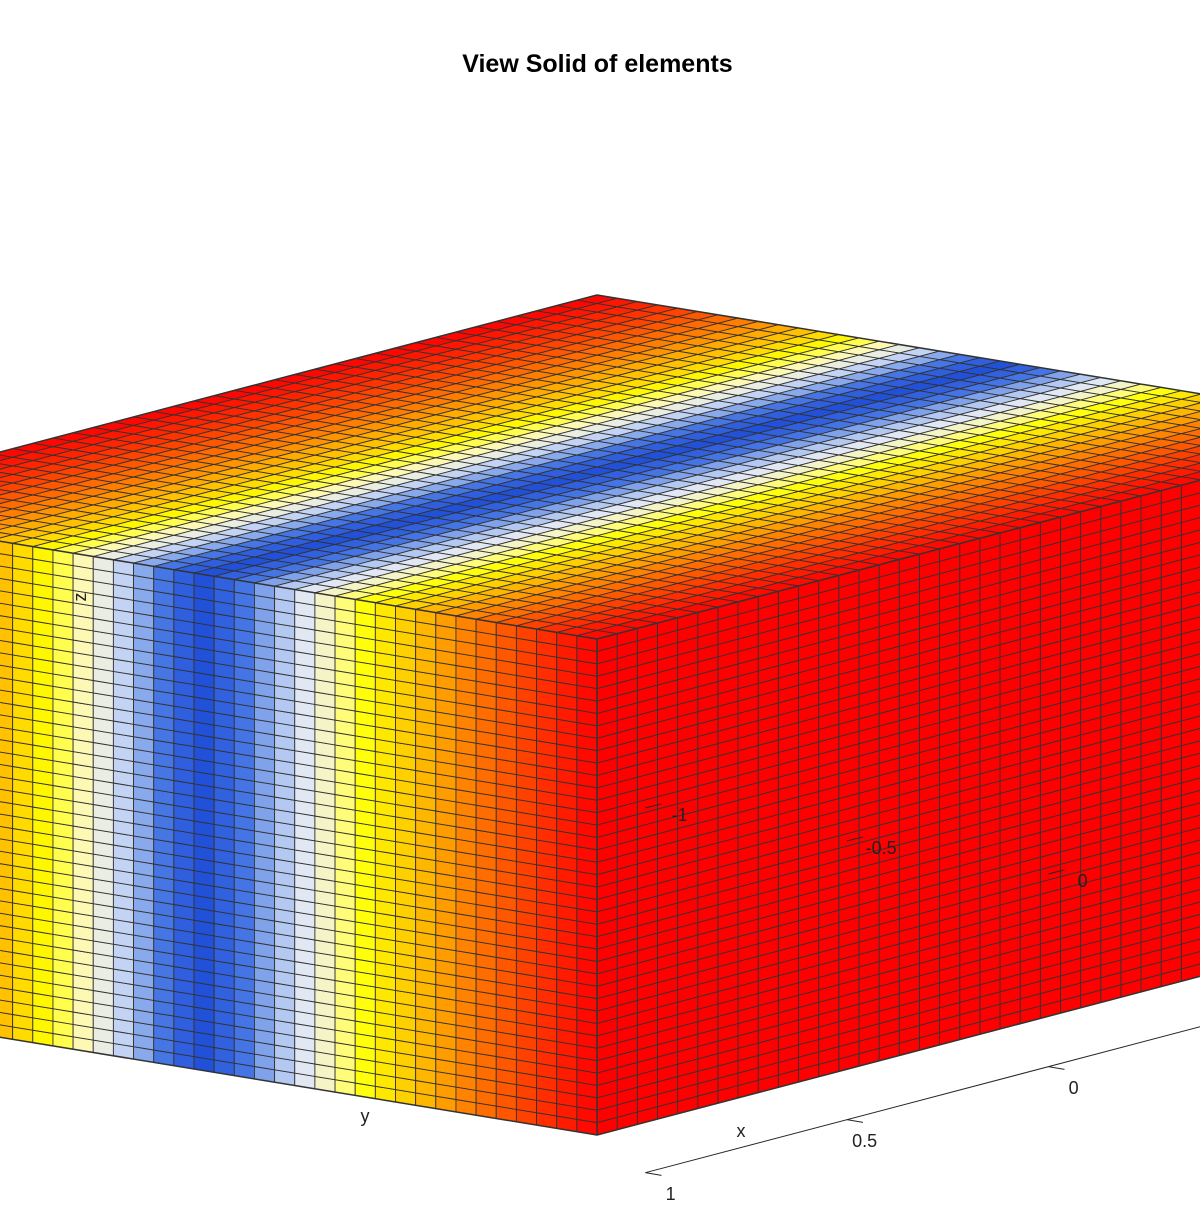 The image size is (1200, 1205). What do you see at coordinates (680, 815) in the screenshot?
I see `x-tick-label: -1` at bounding box center [680, 815].